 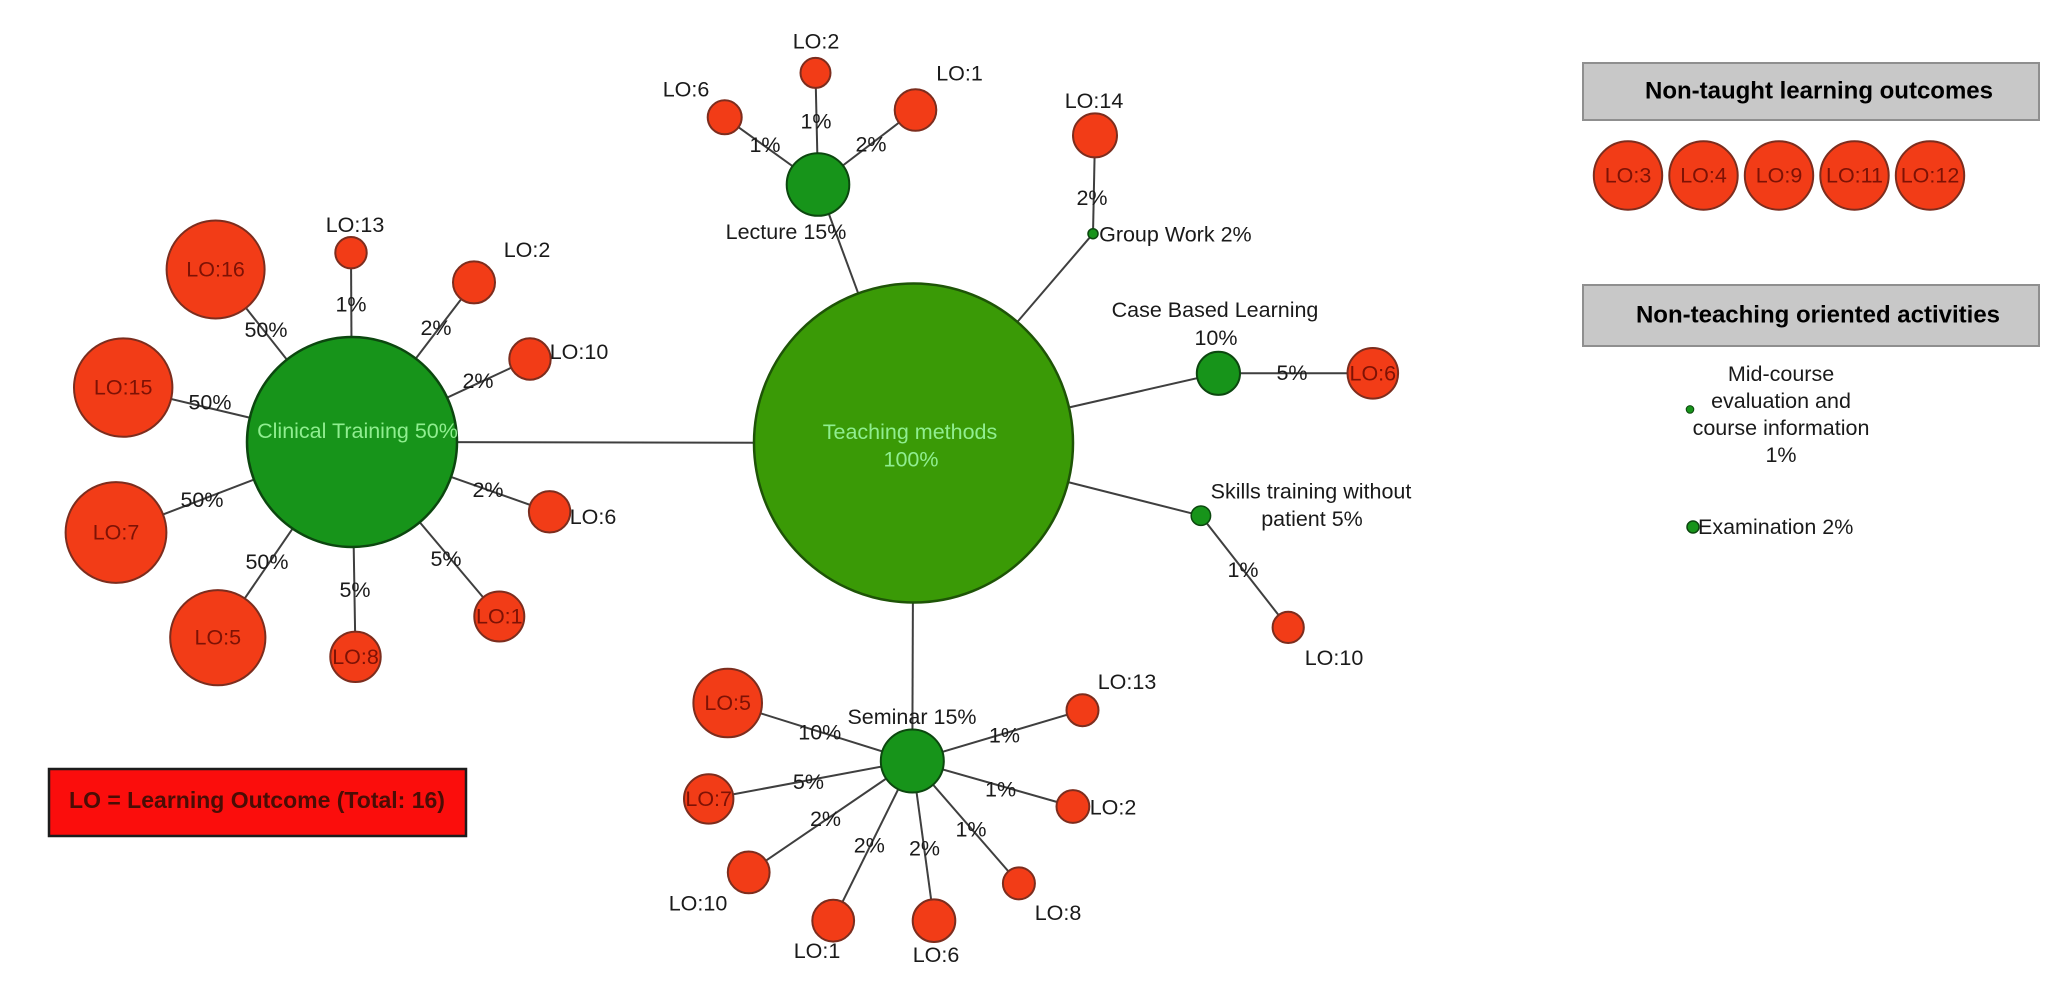 What do you see at coordinates (1930, 176) in the screenshot?
I see `svg-text: LO:12` at bounding box center [1930, 176].